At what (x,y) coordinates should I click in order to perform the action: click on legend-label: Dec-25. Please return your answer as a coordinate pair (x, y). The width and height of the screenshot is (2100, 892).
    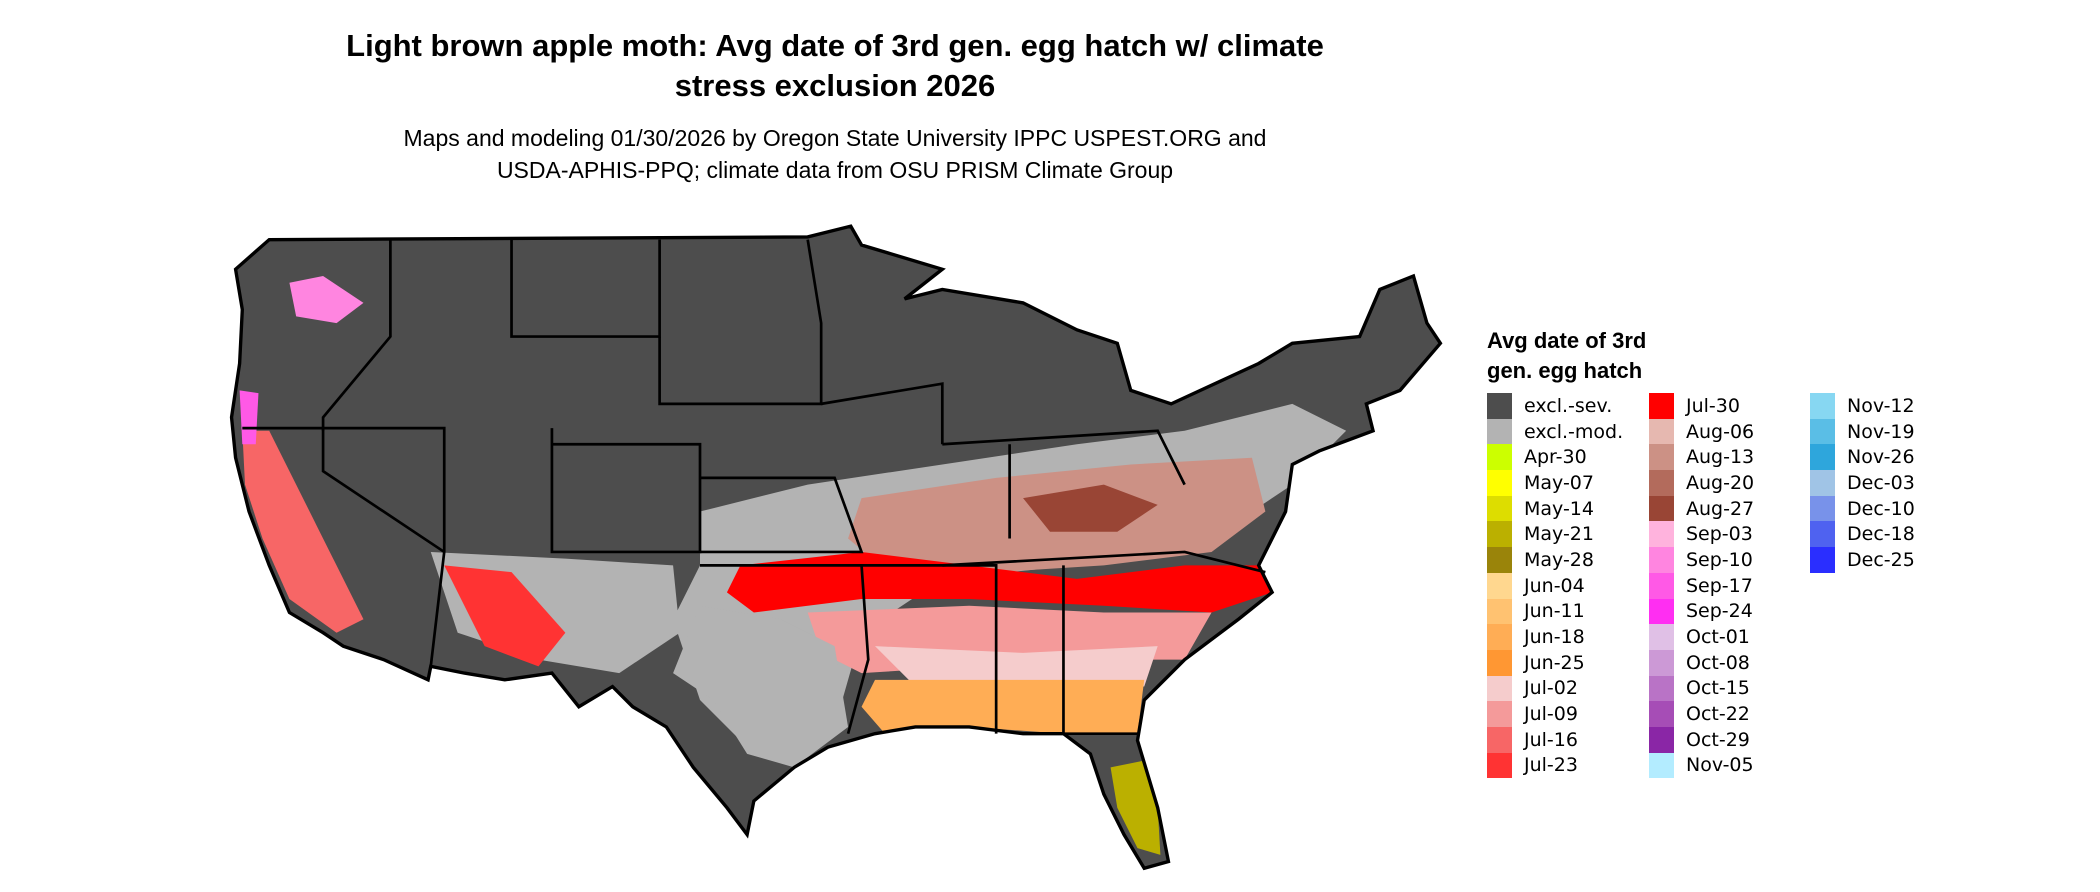
    Looking at the image, I should click on (1881, 559).